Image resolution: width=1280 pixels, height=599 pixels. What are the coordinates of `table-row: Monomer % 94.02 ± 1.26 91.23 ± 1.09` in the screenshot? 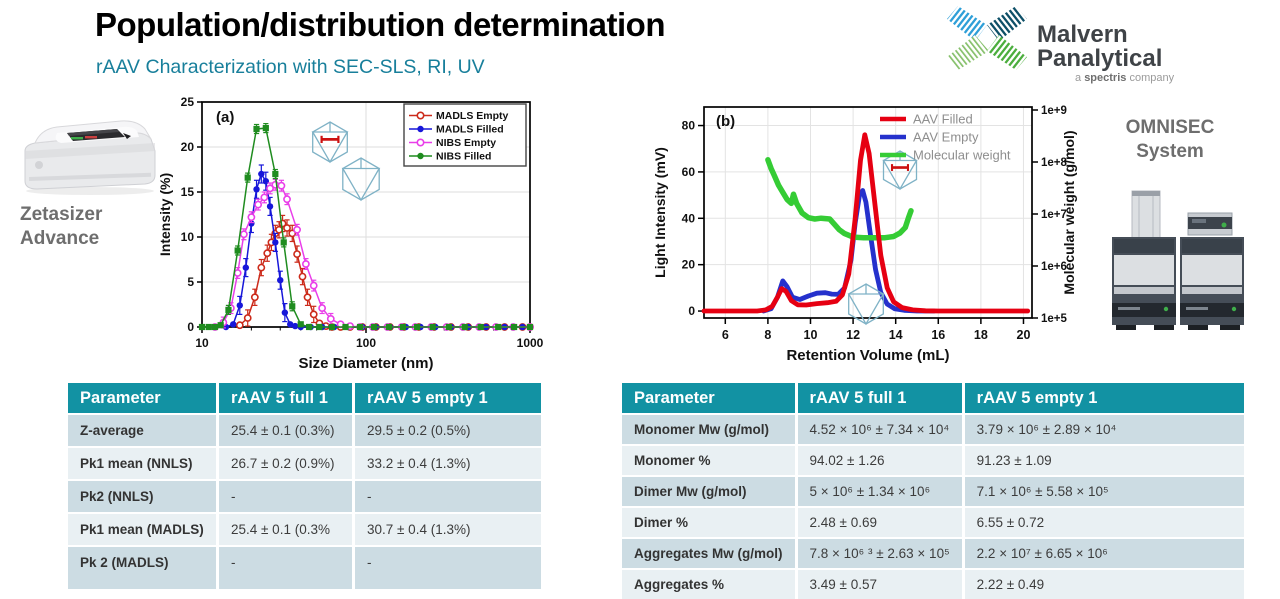 It's located at (933, 459).